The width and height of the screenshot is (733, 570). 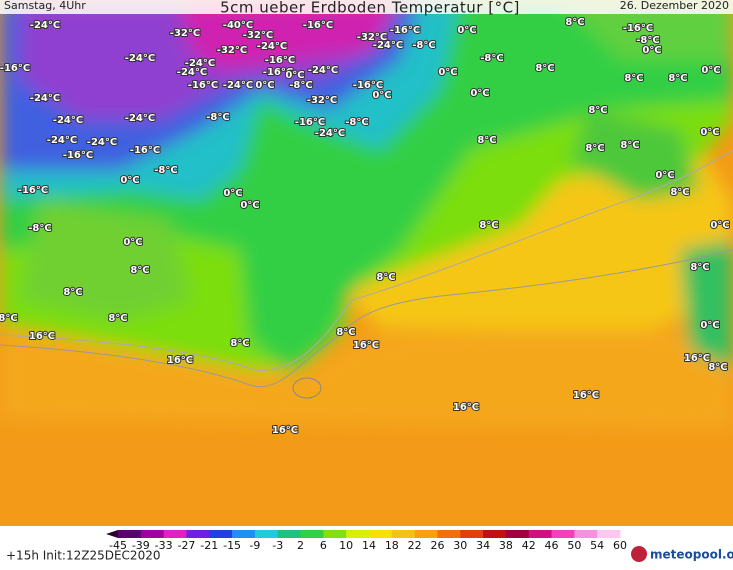 I want to click on colorbar-tick-label: 54, so click(x=597, y=545).